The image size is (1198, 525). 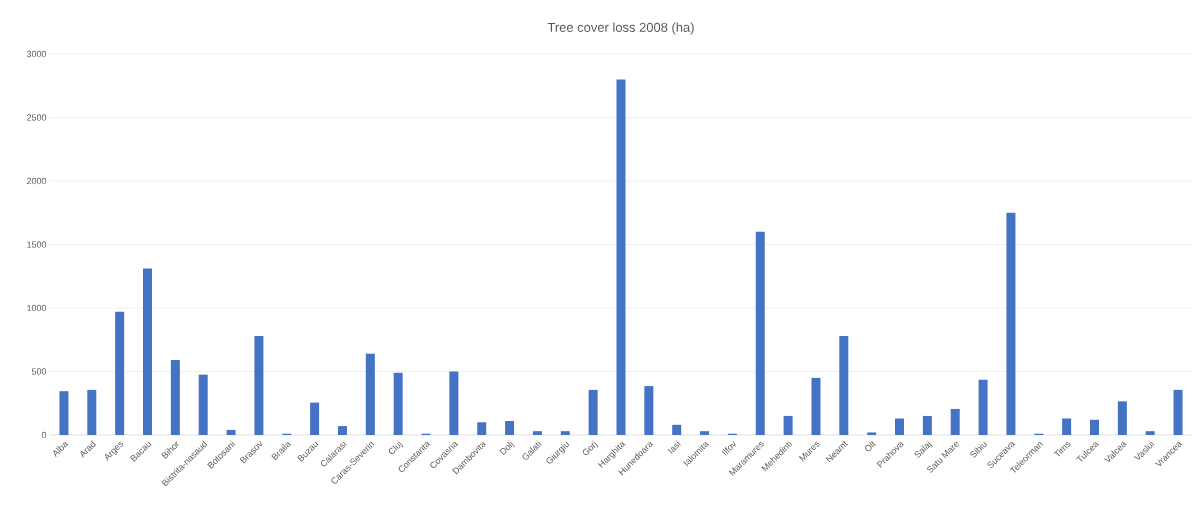 I want to click on x-tick-label: Olt, so click(x=871, y=446).